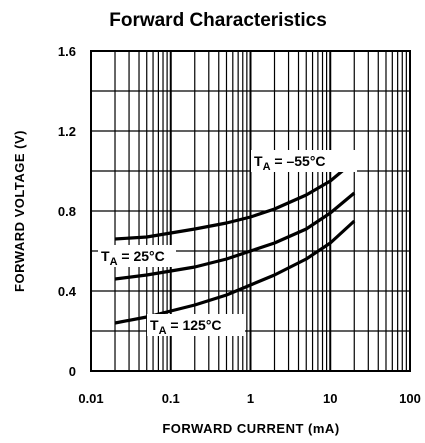 The height and width of the screenshot is (443, 425). I want to click on y-tick-label: 0, so click(72, 371).